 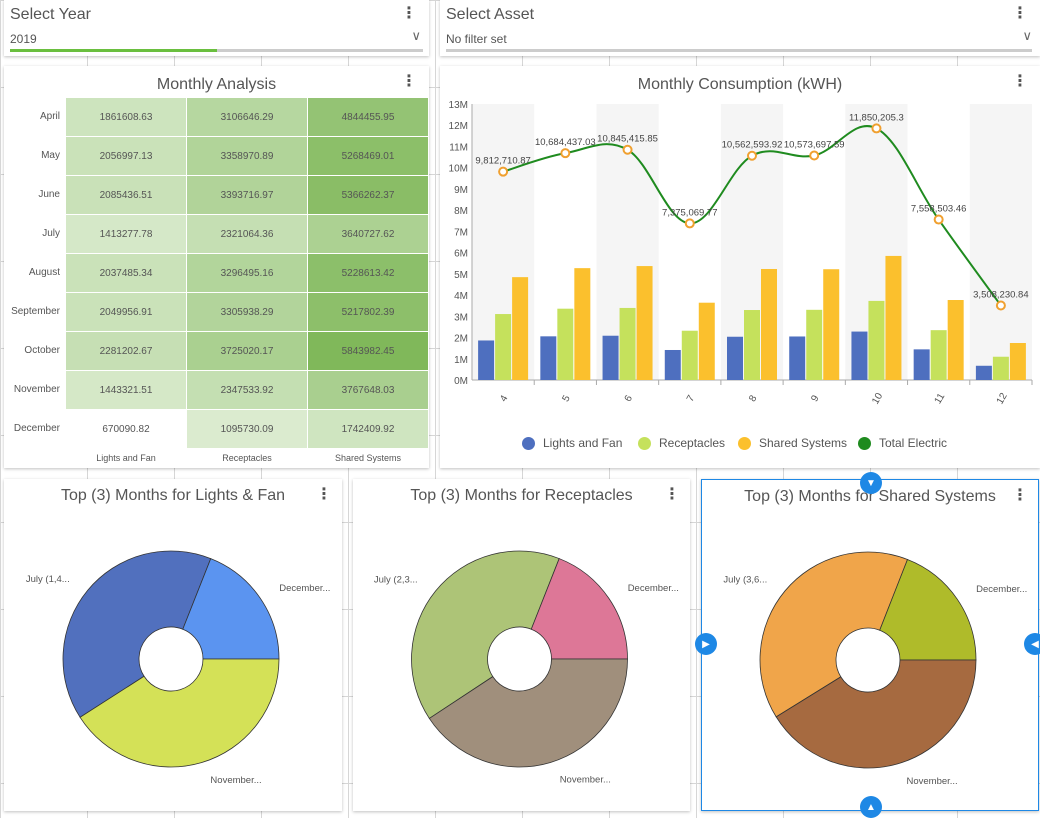 What do you see at coordinates (753, 398) in the screenshot?
I see `x-tick-label: 8` at bounding box center [753, 398].